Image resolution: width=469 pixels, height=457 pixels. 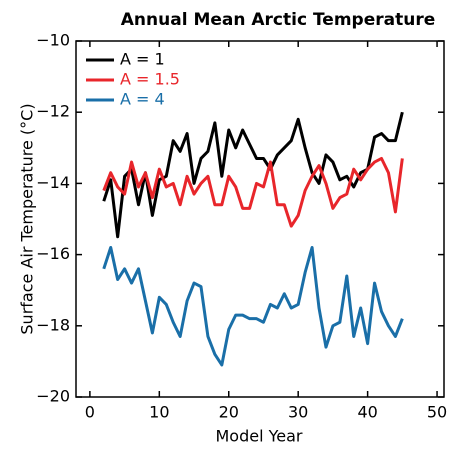 I want to click on x-tick-label: 50, so click(x=437, y=412).